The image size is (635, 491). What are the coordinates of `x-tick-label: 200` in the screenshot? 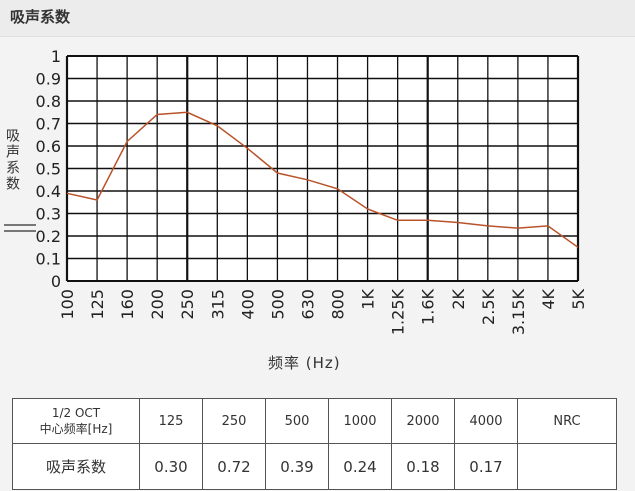 It's located at (157, 304).